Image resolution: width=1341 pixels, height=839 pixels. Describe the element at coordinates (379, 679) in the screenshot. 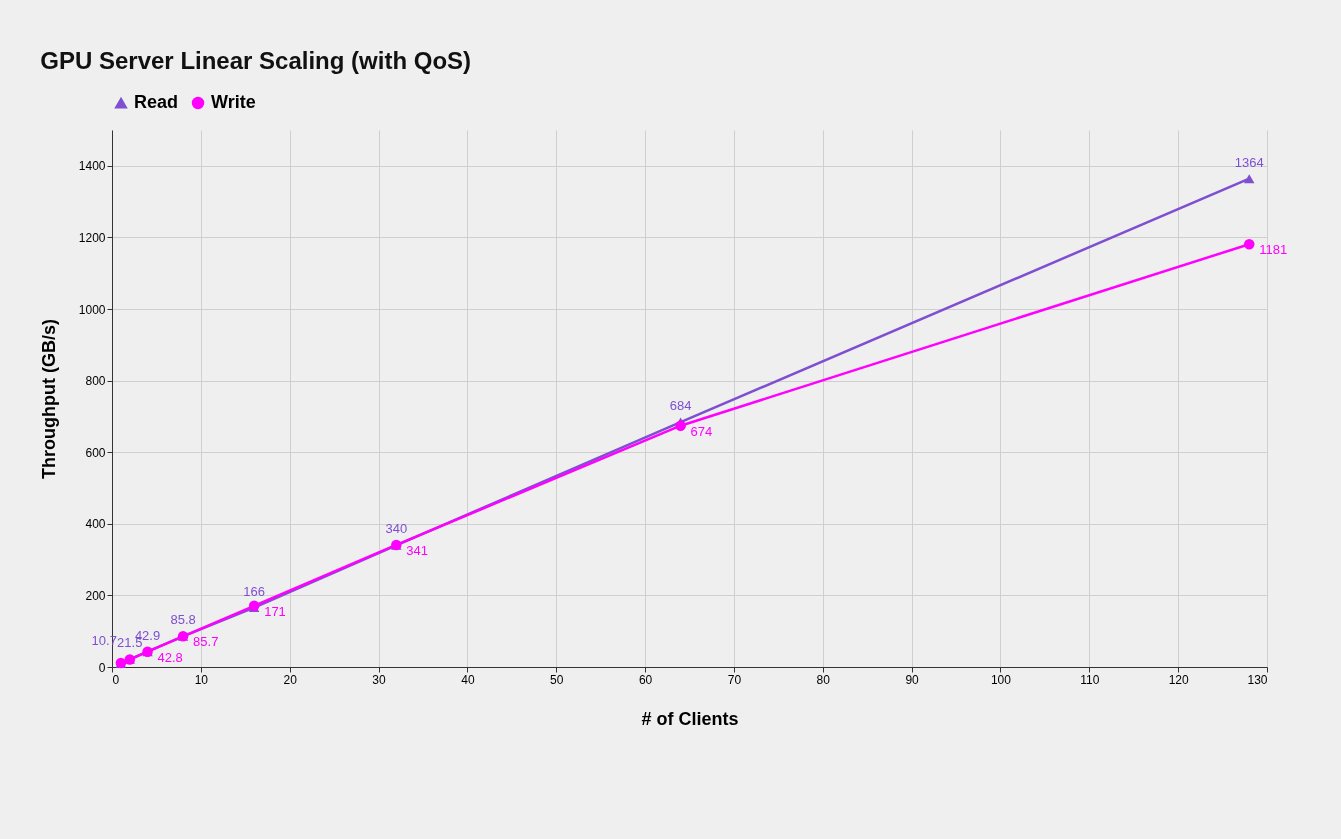

I see `x-tick-label: 30` at that location.